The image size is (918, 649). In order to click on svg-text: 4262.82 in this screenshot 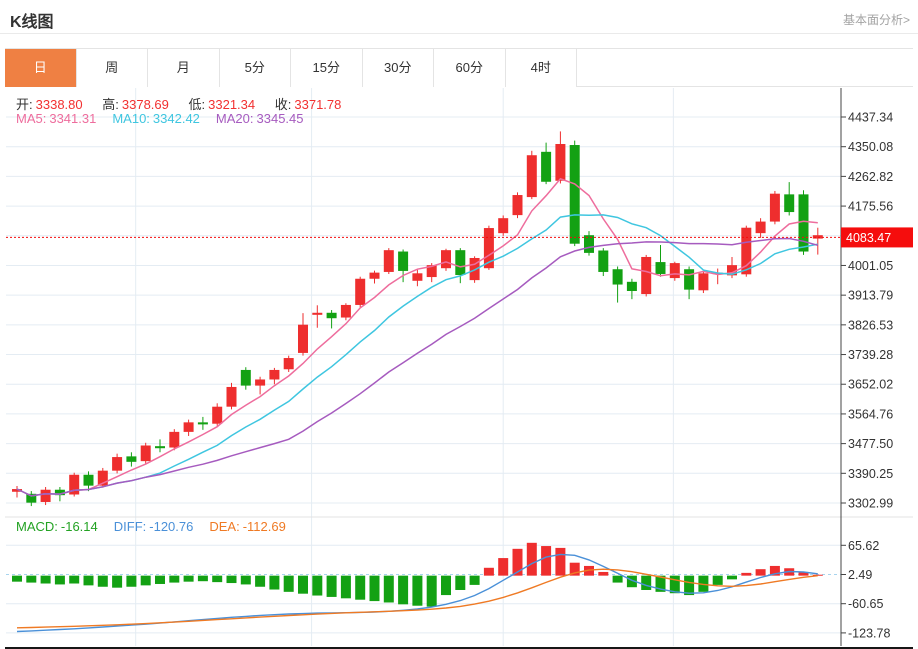, I will do `click(870, 177)`.